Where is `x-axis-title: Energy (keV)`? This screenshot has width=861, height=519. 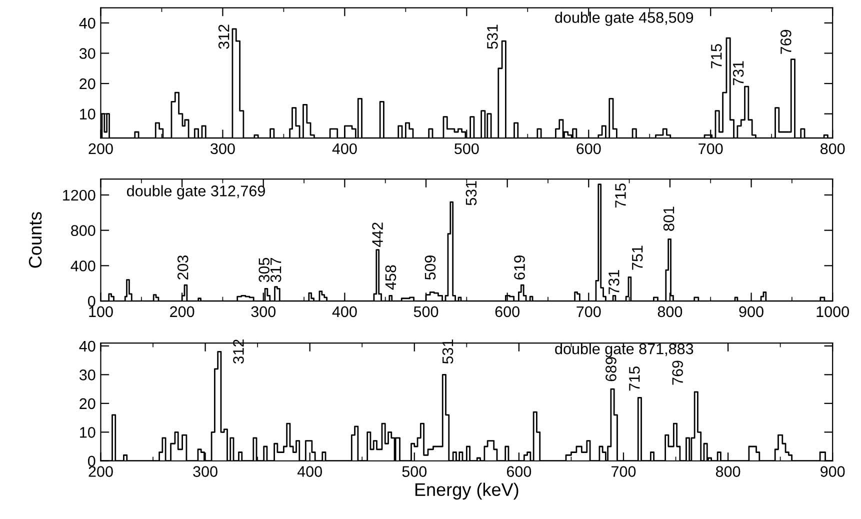 x-axis-title: Energy (keV) is located at coordinates (466, 491).